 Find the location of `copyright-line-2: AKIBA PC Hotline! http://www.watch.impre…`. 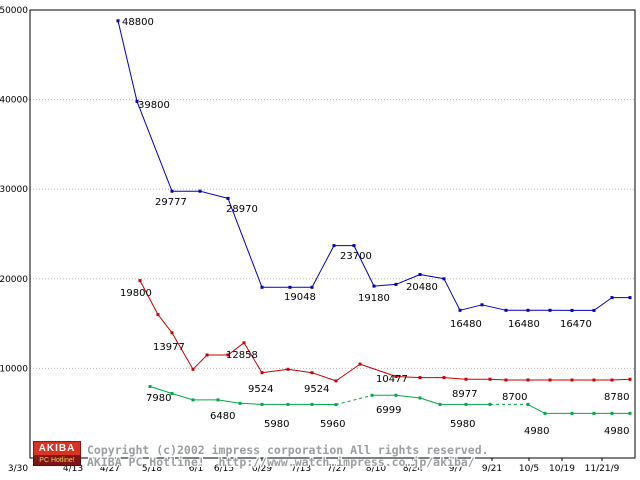

copyright-line-2: AKIBA PC Hotline! http://www.watch.impre… is located at coordinates (281, 462).